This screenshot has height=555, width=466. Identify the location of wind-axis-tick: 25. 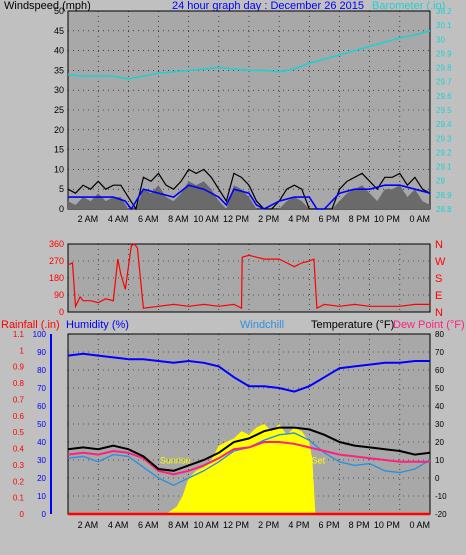
(59, 110).